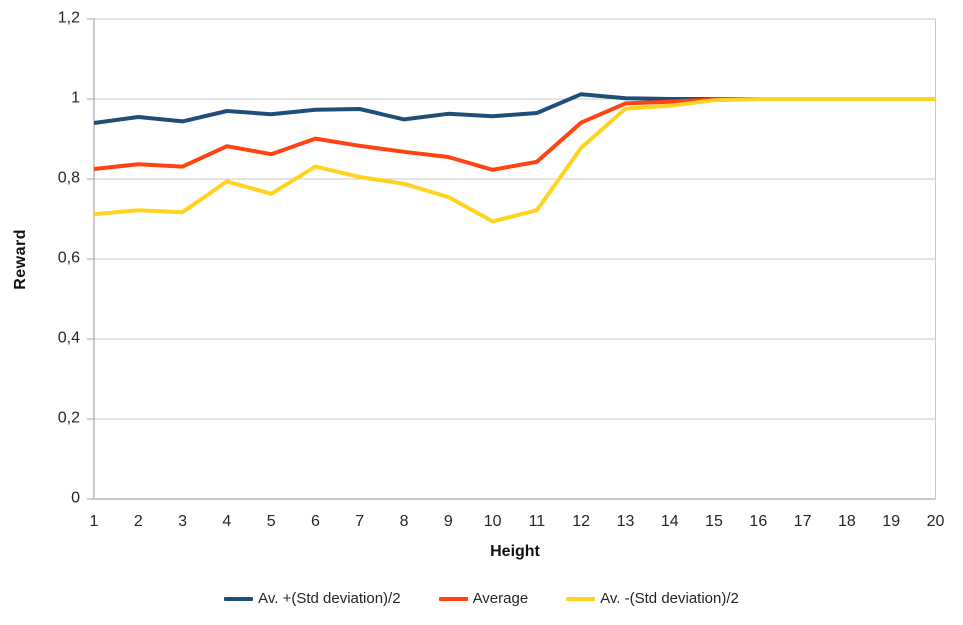 The image size is (963, 625). I want to click on legend-item-1: Average, so click(483, 598).